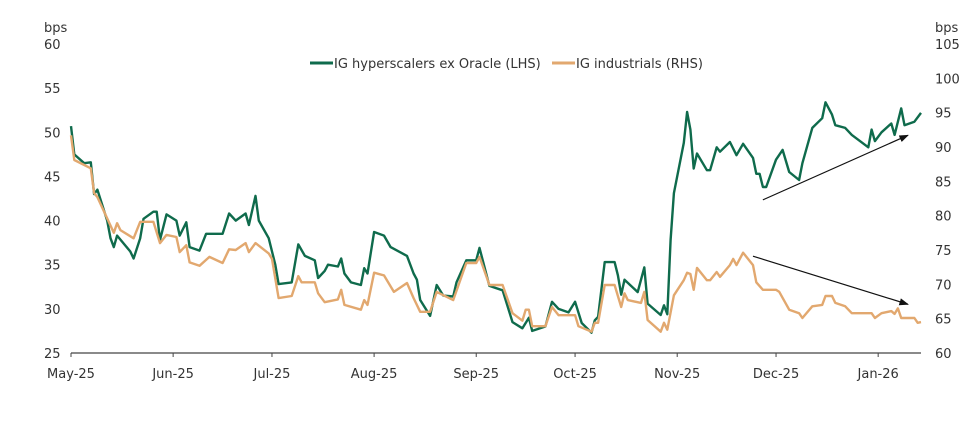 Image resolution: width=973 pixels, height=421 pixels. I want to click on x-tick-label: Dec-25, so click(776, 374).